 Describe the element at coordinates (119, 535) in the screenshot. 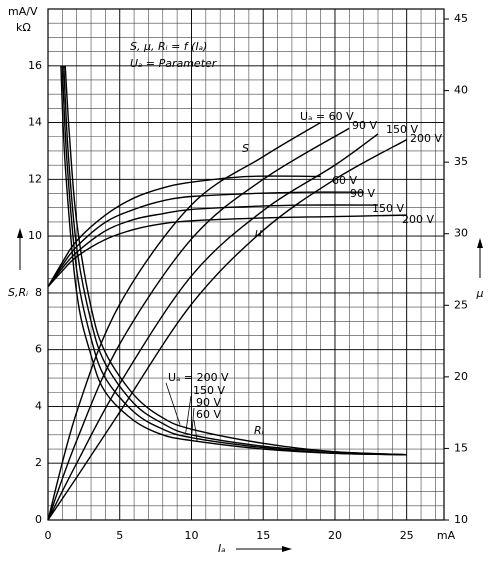

I see `x-tick-label: 5` at that location.